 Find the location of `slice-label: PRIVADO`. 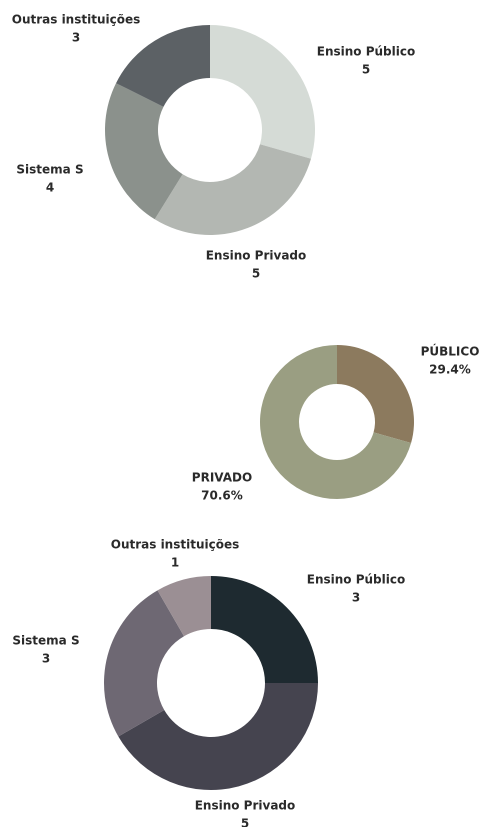

slice-label: PRIVADO is located at coordinates (222, 478).